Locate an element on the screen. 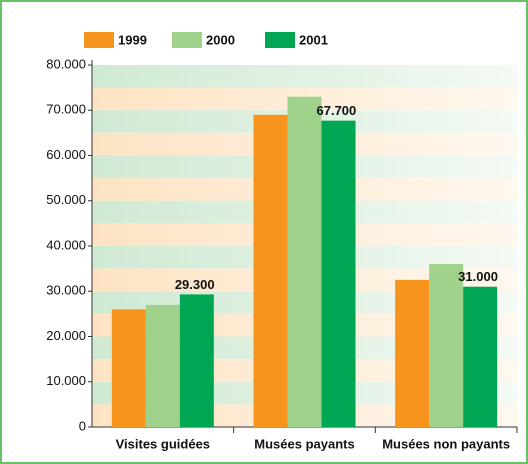  y-tick-label: 20.000 is located at coordinates (66, 335).